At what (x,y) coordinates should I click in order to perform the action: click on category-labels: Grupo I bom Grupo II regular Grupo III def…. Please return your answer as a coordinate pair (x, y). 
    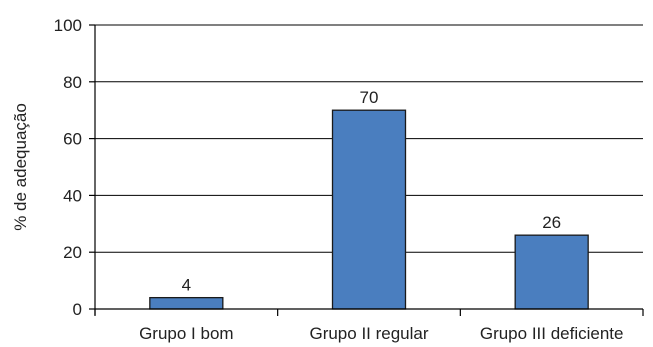
    Looking at the image, I should click on (381, 333).